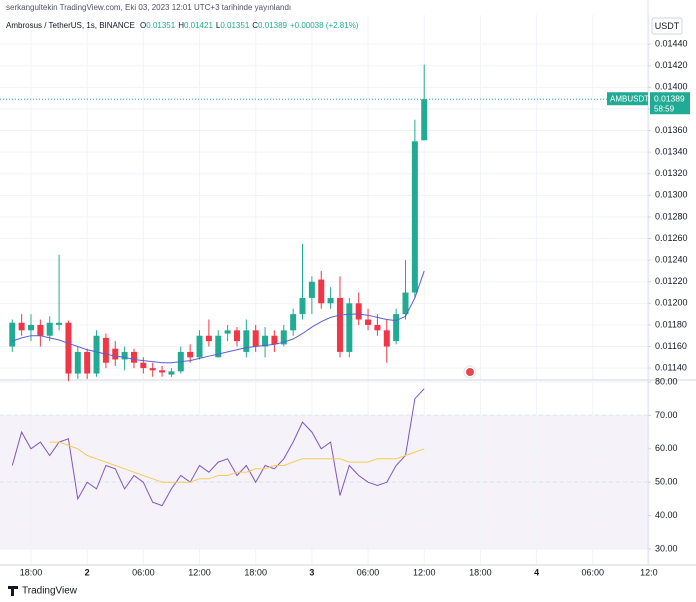  What do you see at coordinates (666, 448) in the screenshot?
I see `y-tick-label: 60.00` at bounding box center [666, 448].